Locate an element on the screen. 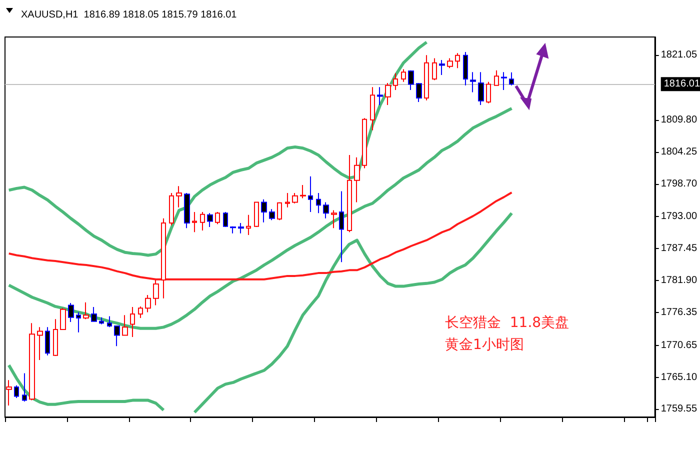 The height and width of the screenshot is (450, 700). y-tick-label: 1781.90 is located at coordinates (679, 280).